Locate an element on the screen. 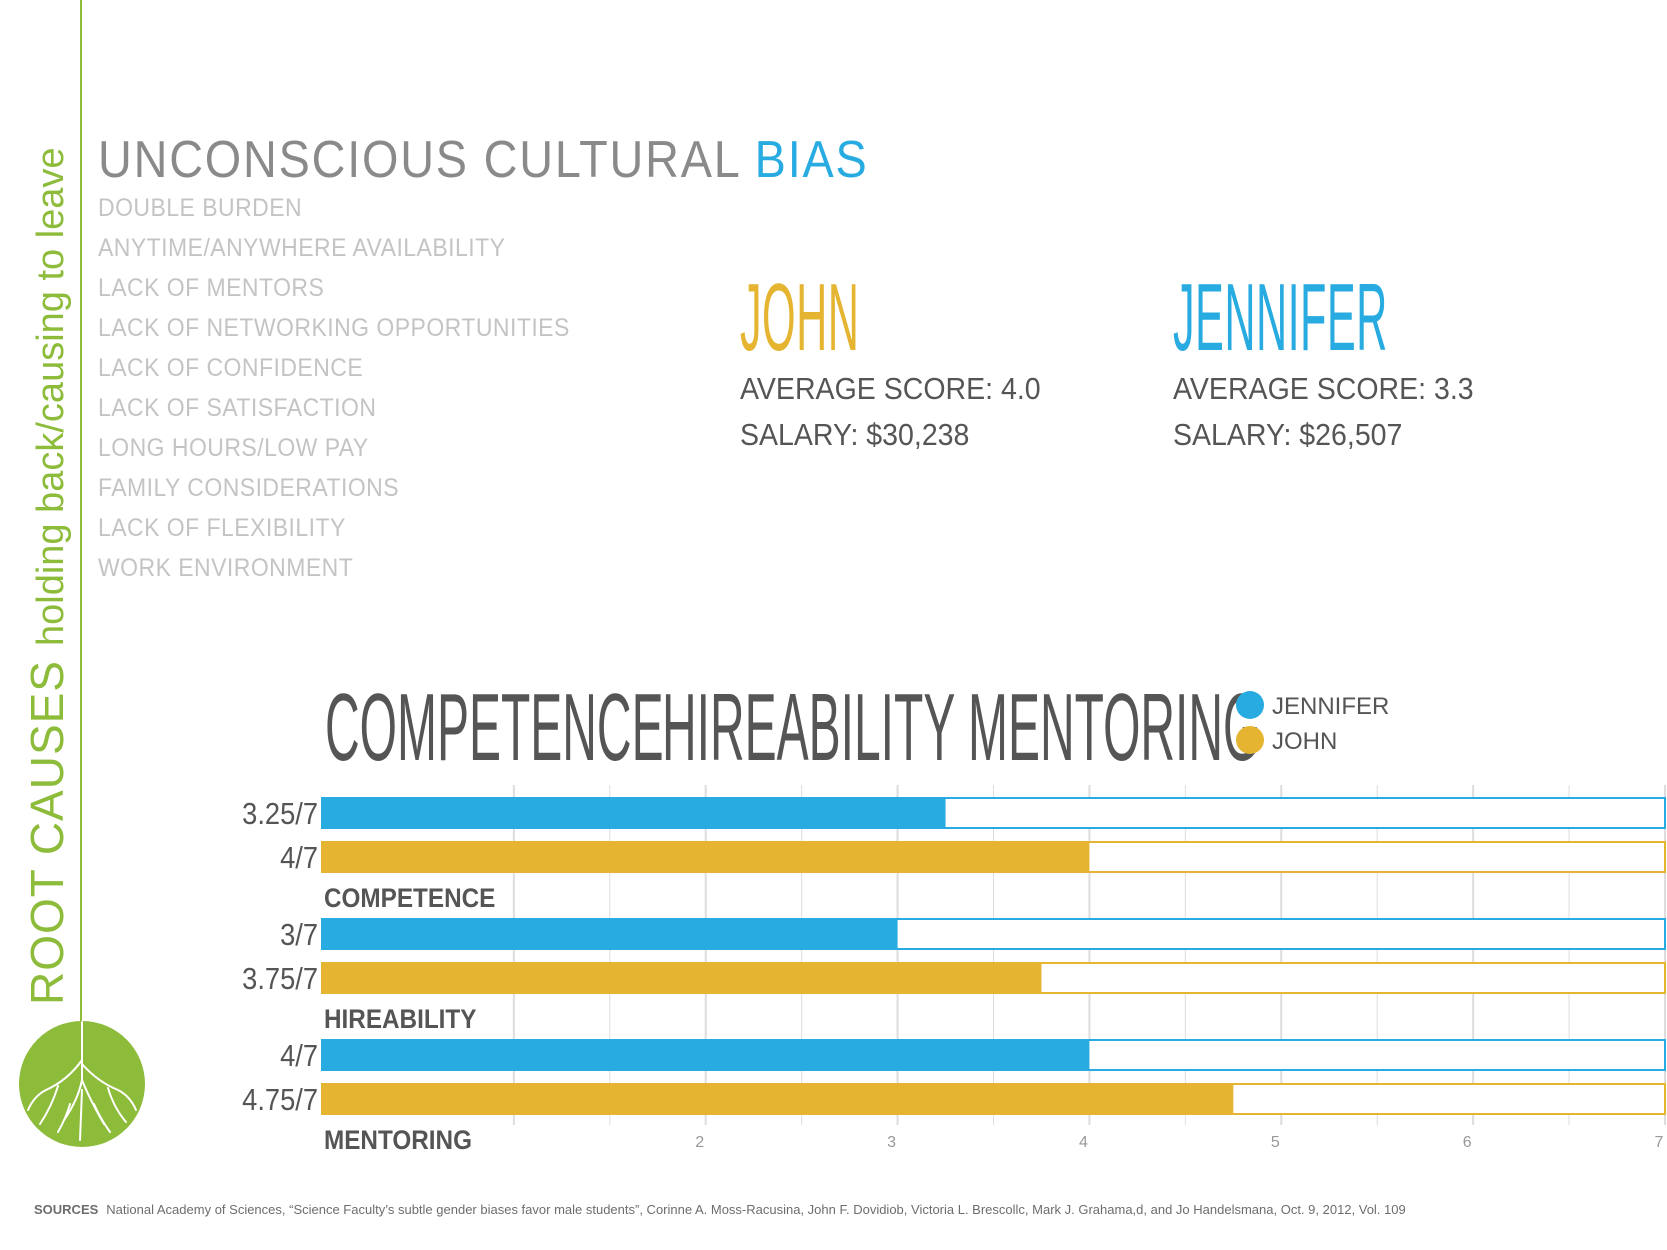  john-profile: JOHN AVERAGE SCORE: 4.0 SALARY: $30,238 is located at coordinates (903, 364).